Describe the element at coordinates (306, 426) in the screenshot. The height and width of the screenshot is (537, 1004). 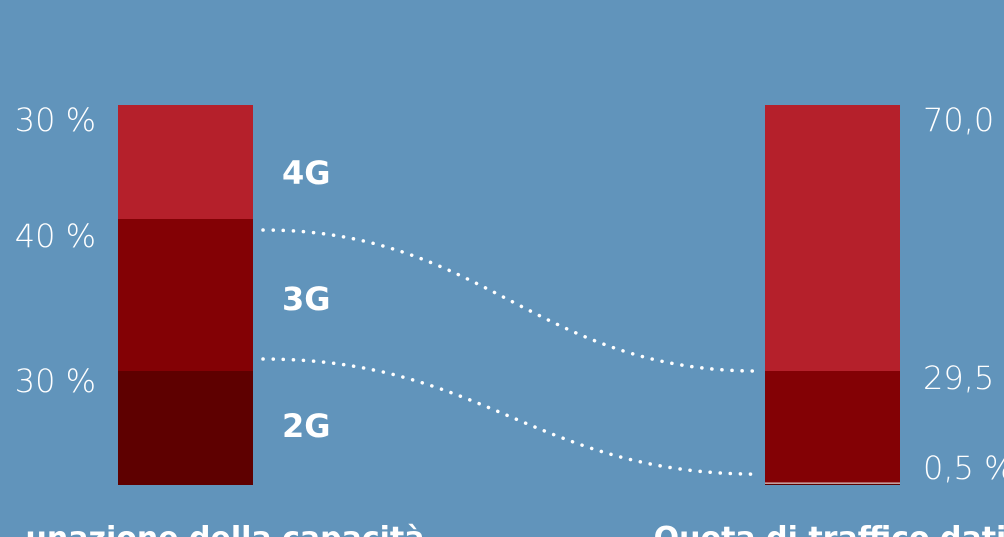
I see `segment-name-2g: 2G` at that location.